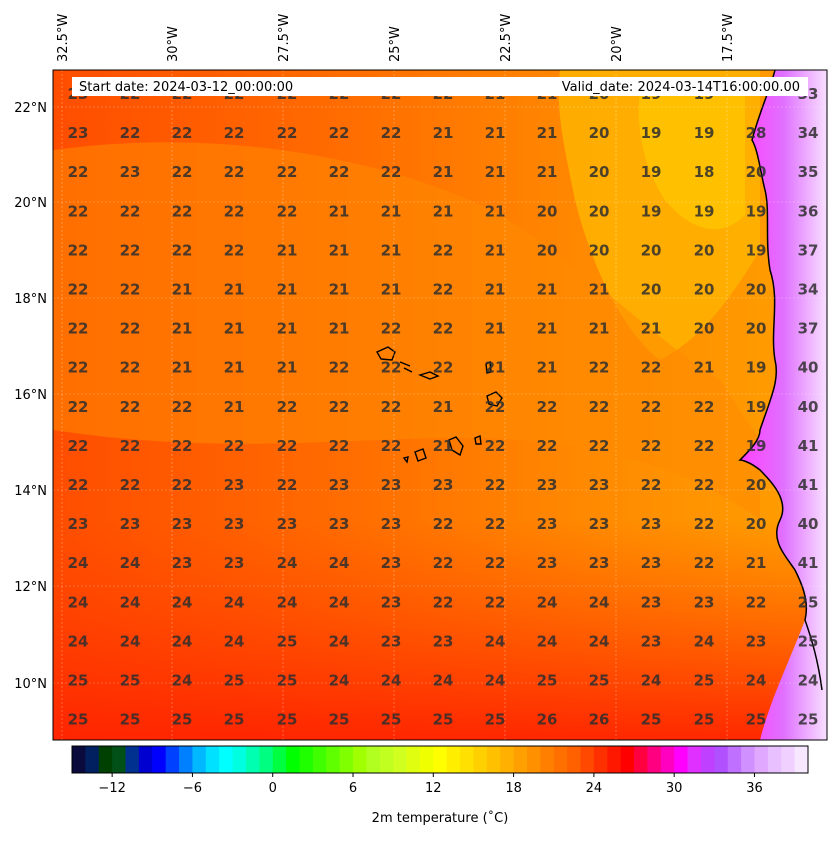 Image resolution: width=837 pixels, height=841 pixels. I want to click on cape-verde-islands, so click(439, 405).